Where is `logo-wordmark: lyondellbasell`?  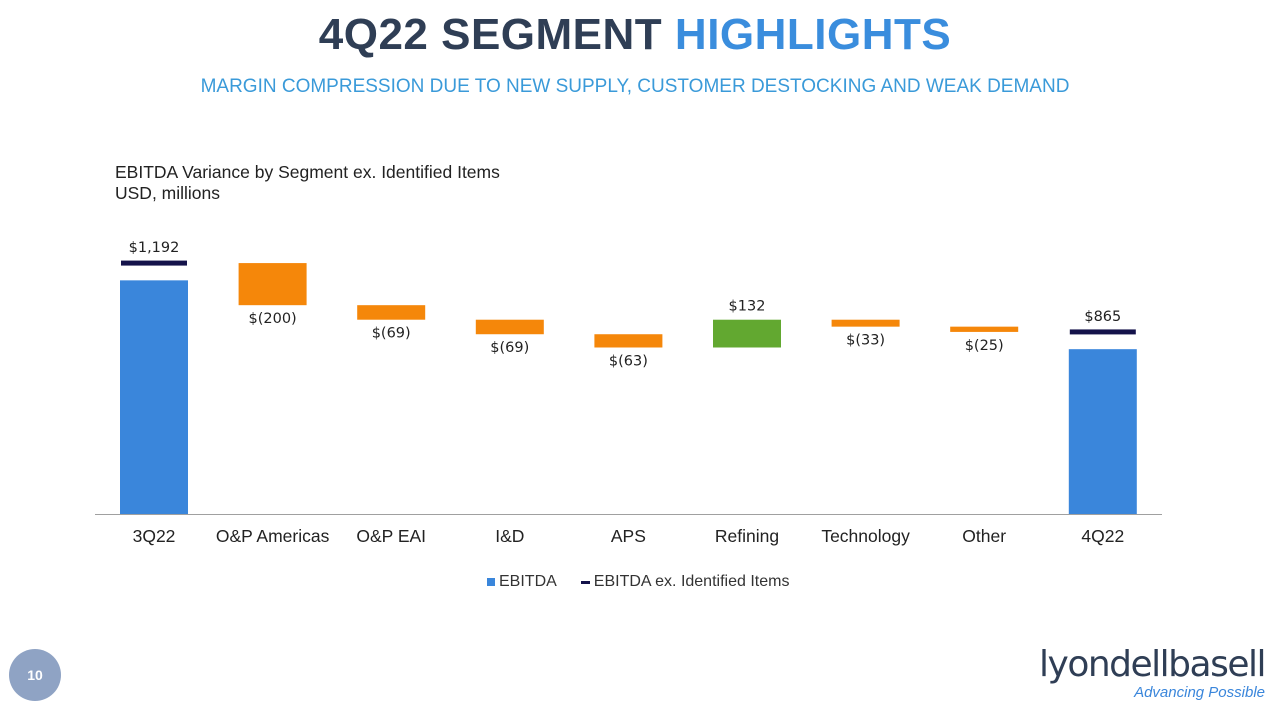 logo-wordmark: lyondellbasell is located at coordinates (1152, 664).